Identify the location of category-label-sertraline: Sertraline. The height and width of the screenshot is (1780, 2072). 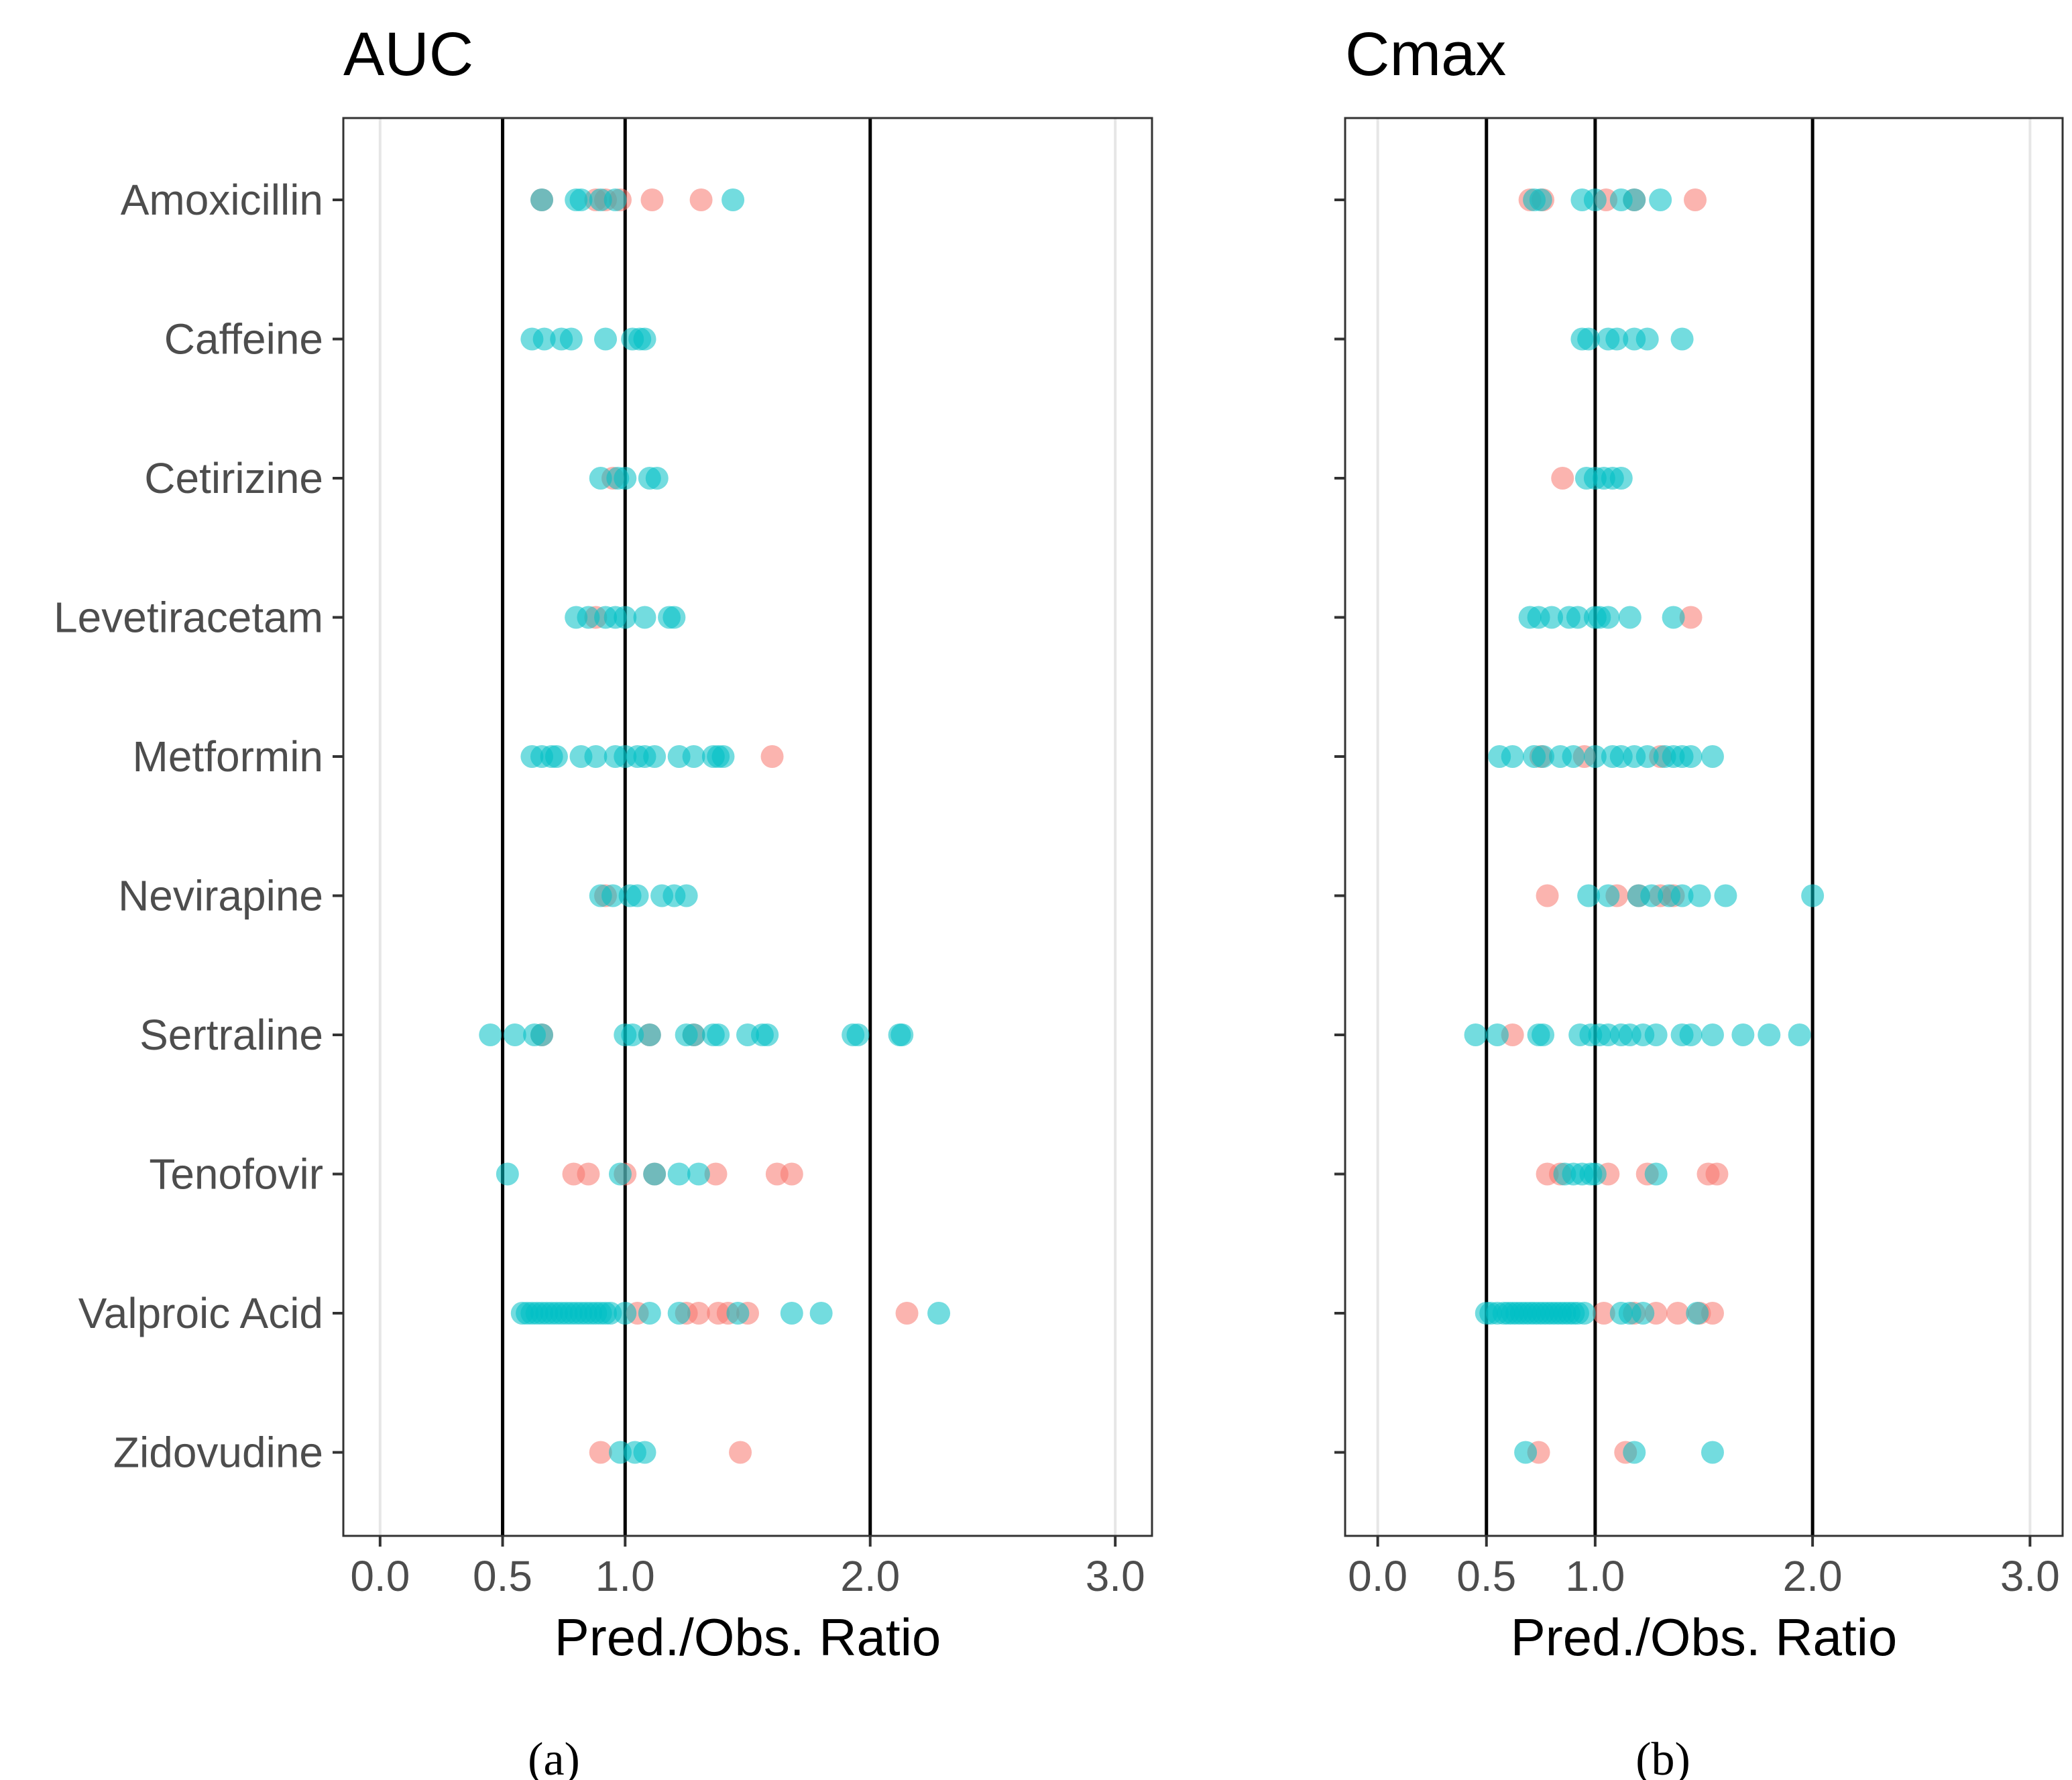
(231, 1035).